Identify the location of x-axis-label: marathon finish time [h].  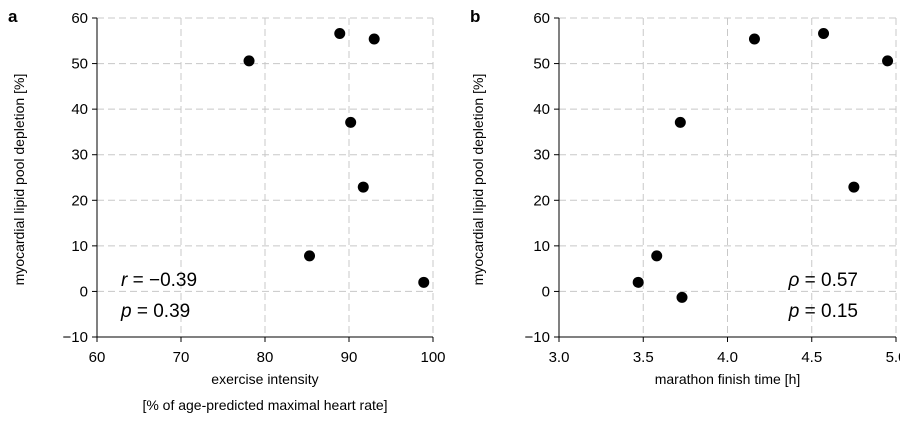
(728, 379).